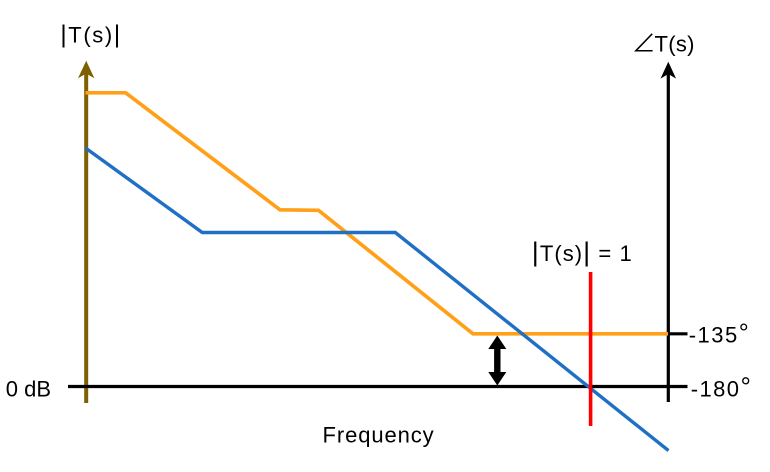  I want to click on svg-text: |T(s)| = 1, so click(582, 252).